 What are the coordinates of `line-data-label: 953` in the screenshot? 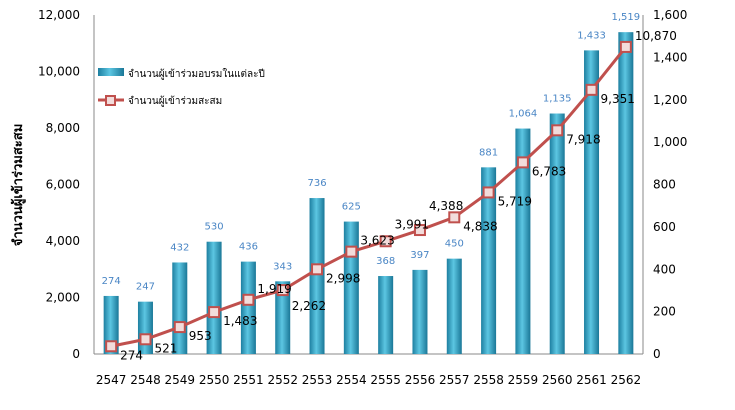 It's located at (200, 336).